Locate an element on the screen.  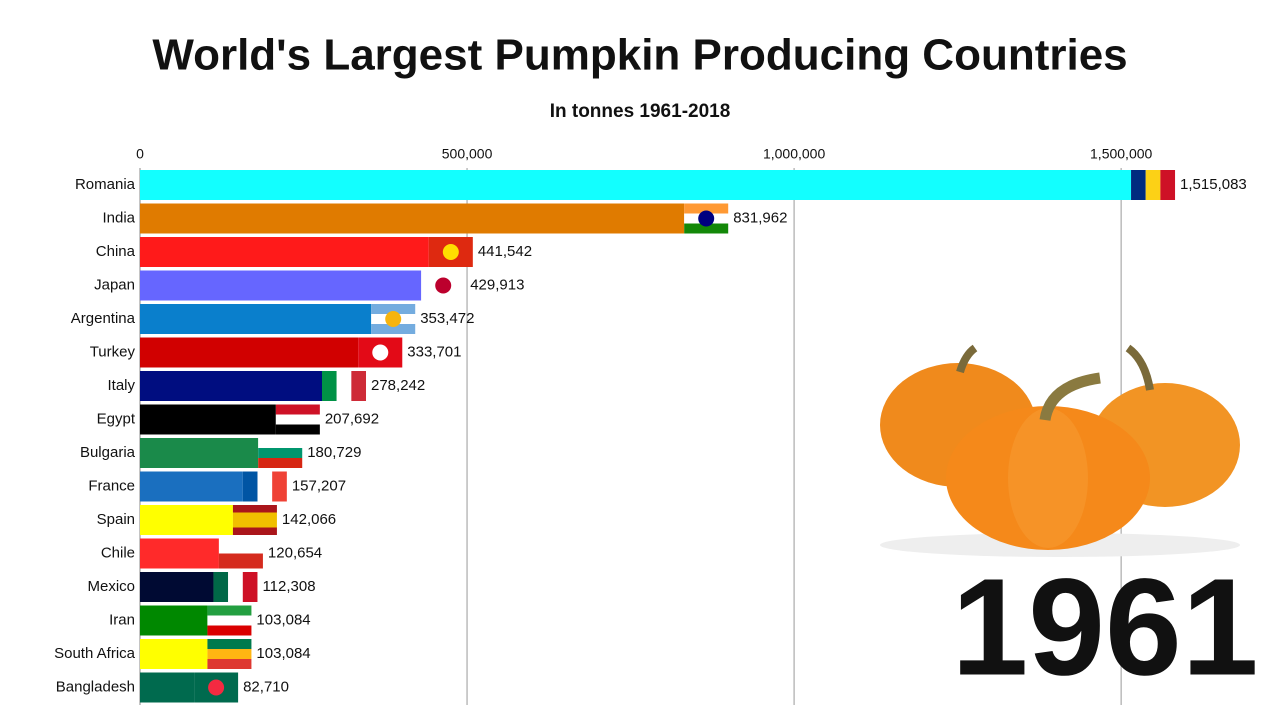
y-tick-label: Bulgaria is located at coordinates (108, 452).